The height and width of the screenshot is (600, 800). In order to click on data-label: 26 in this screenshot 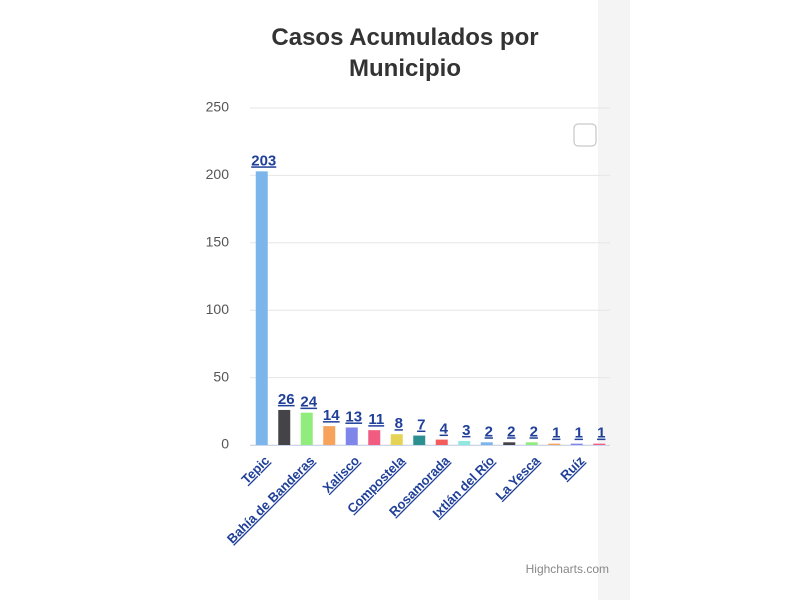, I will do `click(286, 399)`.